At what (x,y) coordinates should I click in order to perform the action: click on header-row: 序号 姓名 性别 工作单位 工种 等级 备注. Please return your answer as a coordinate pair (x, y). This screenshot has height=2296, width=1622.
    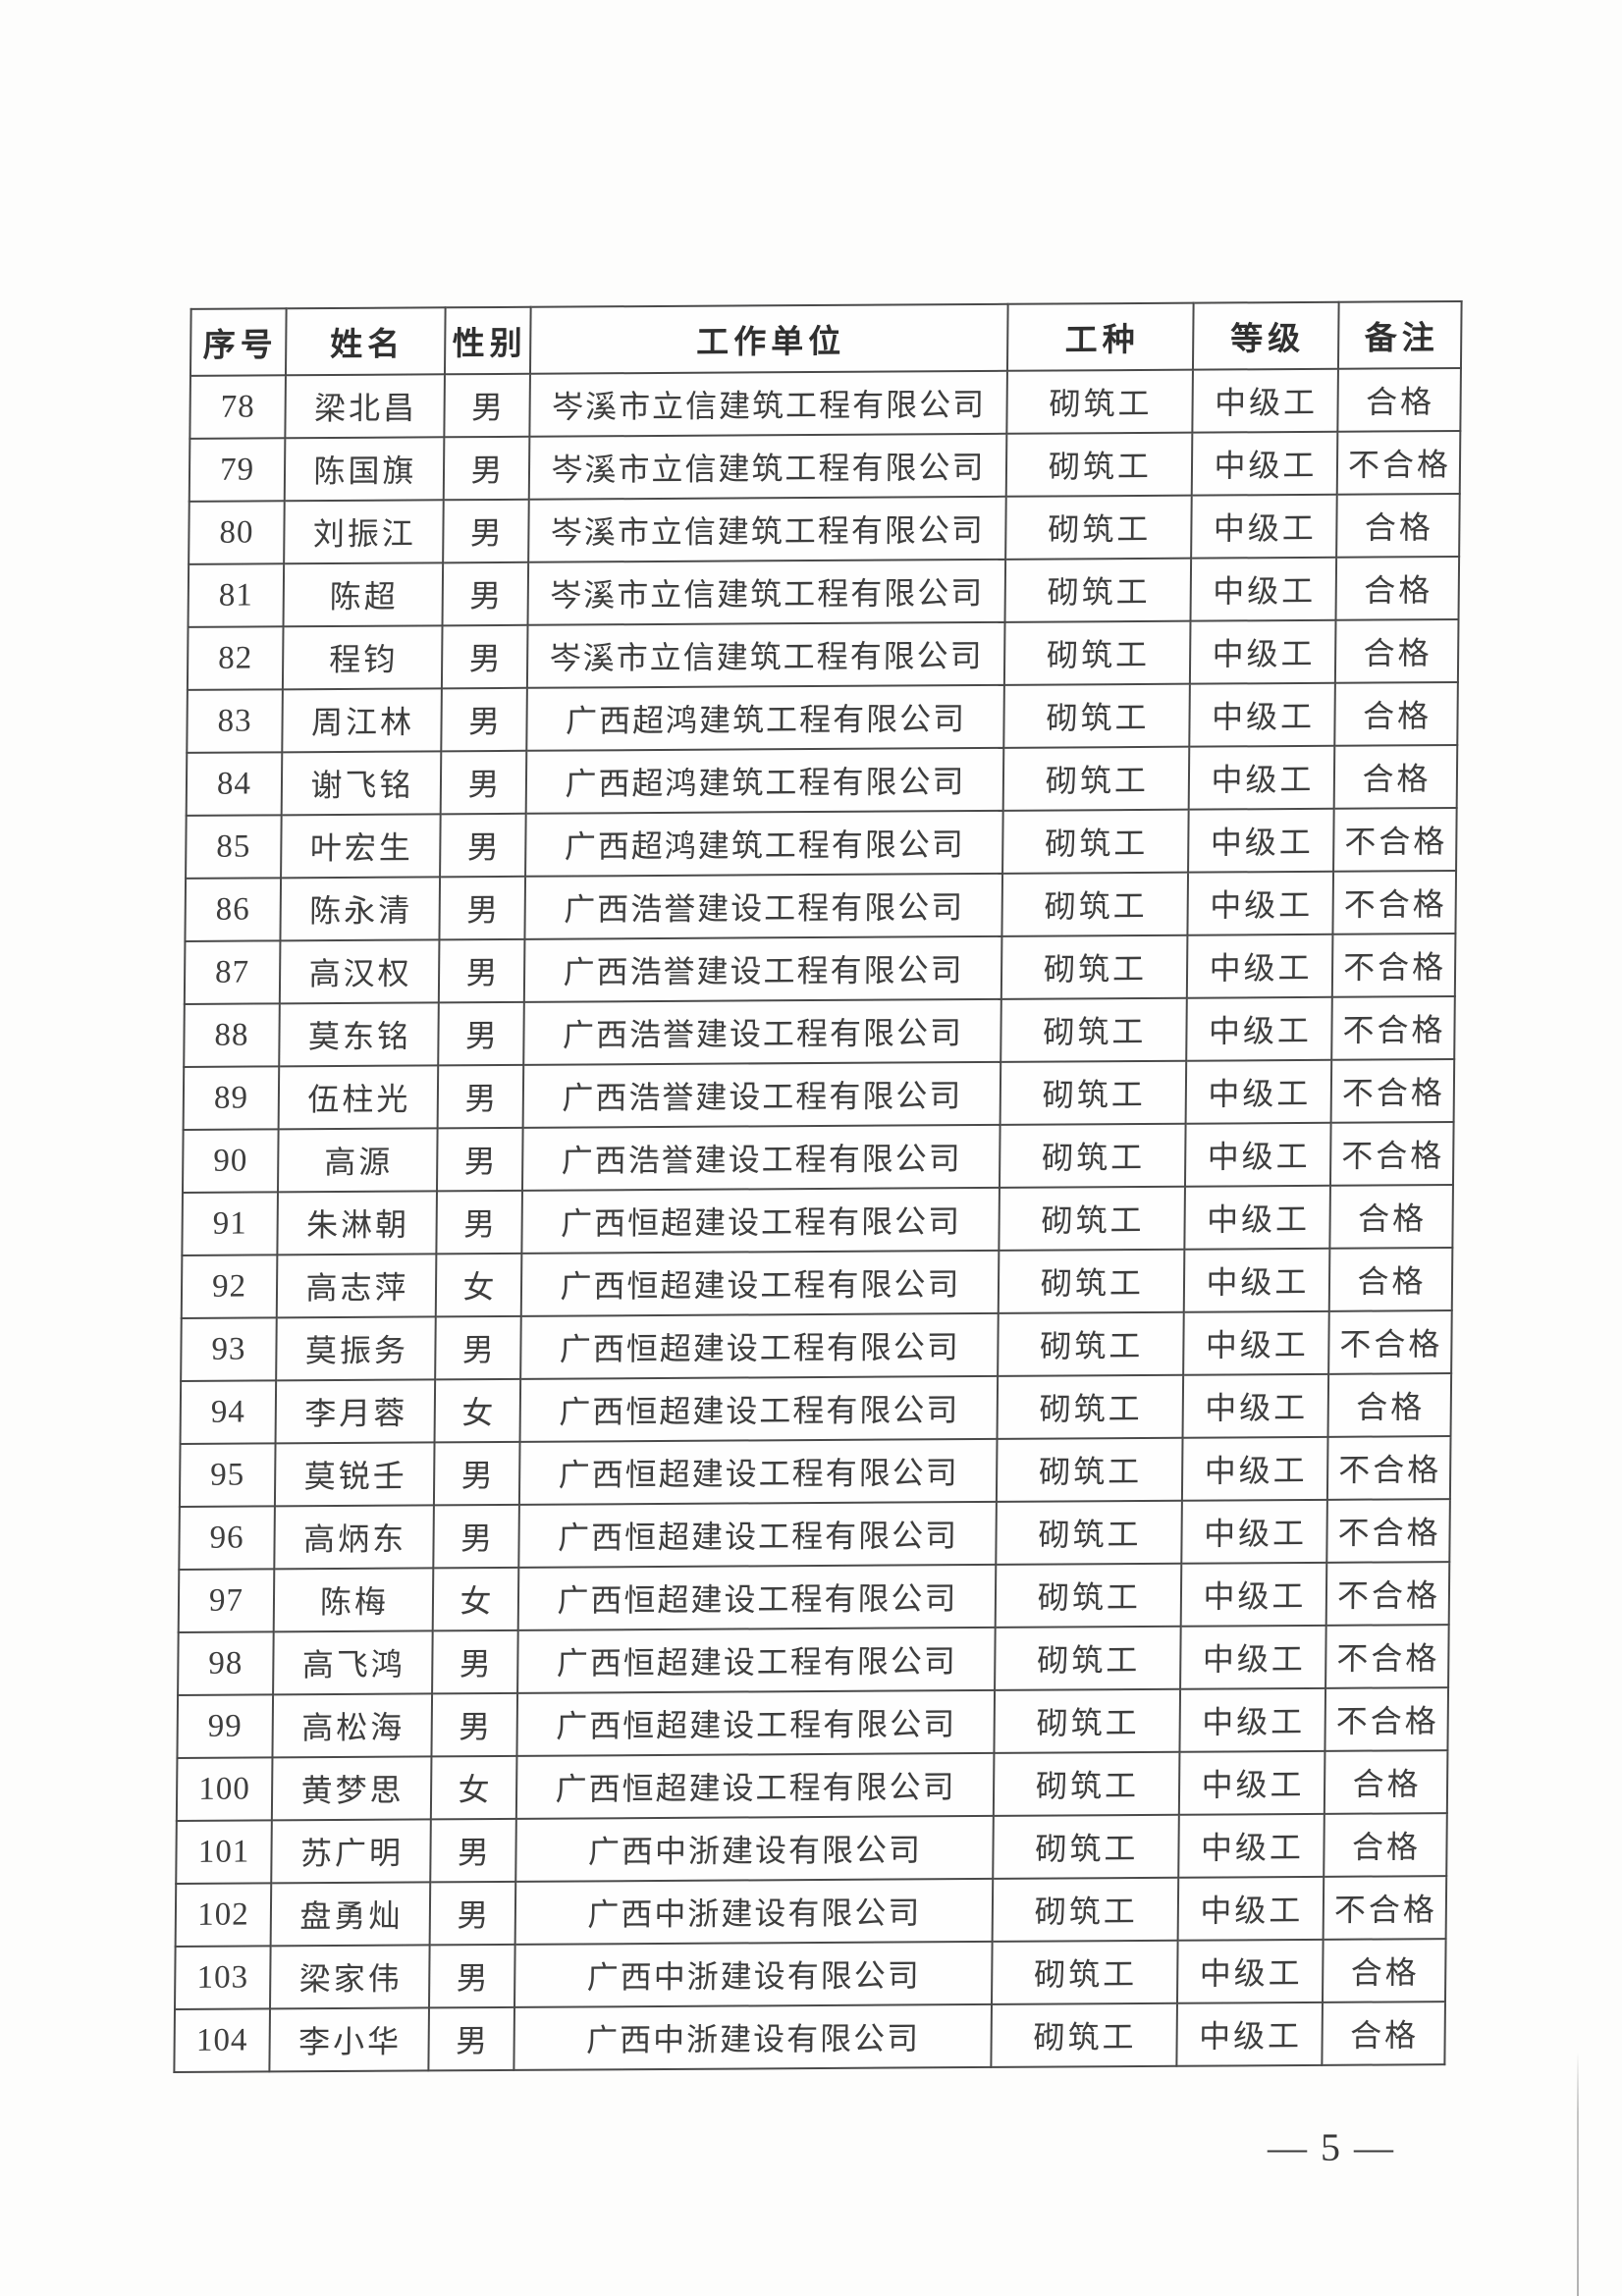
    Looking at the image, I should click on (825, 338).